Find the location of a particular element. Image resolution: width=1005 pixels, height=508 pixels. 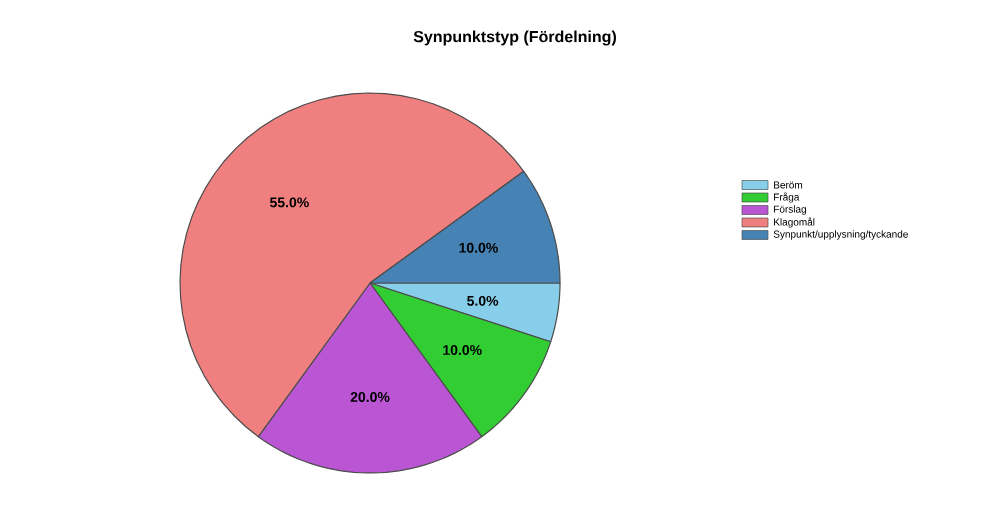

legend-label: Beröm is located at coordinates (788, 185).